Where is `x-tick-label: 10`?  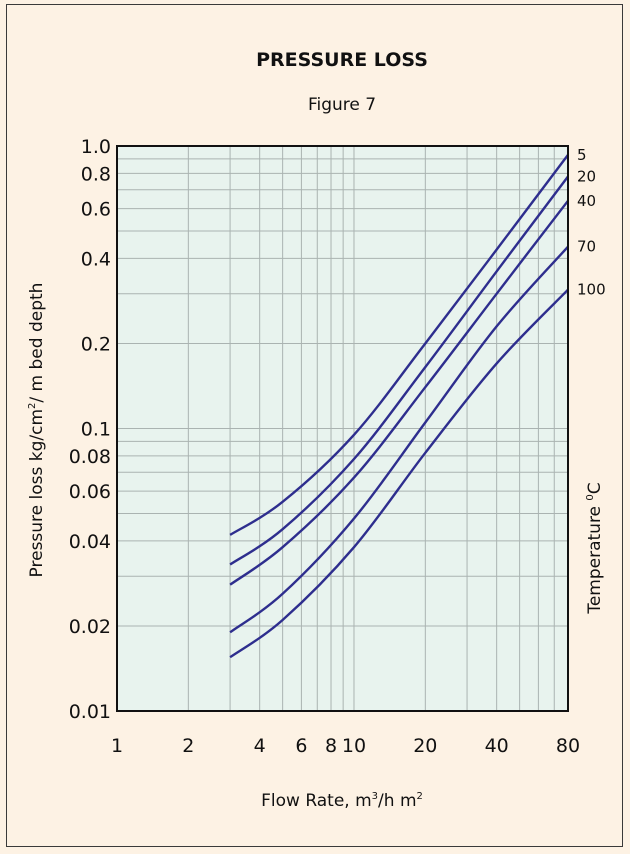
x-tick-label: 10 is located at coordinates (354, 746).